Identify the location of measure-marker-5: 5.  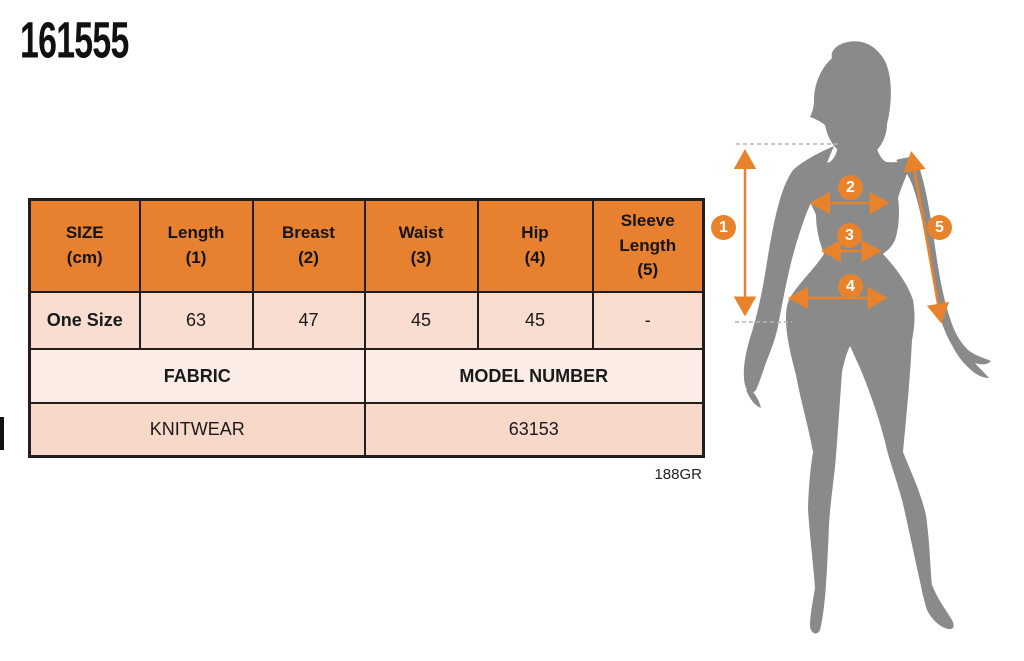
(939, 227).